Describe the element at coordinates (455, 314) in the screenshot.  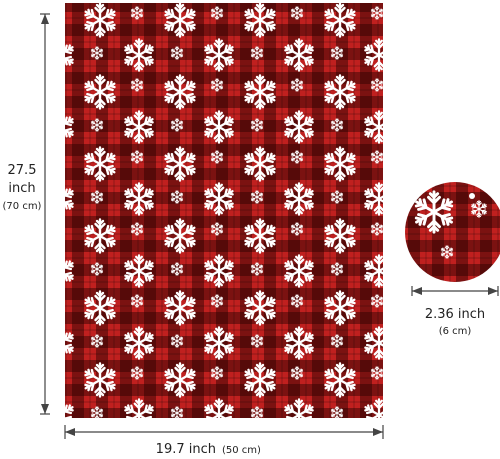
I see `ornament-value: 2.36 inch` at that location.